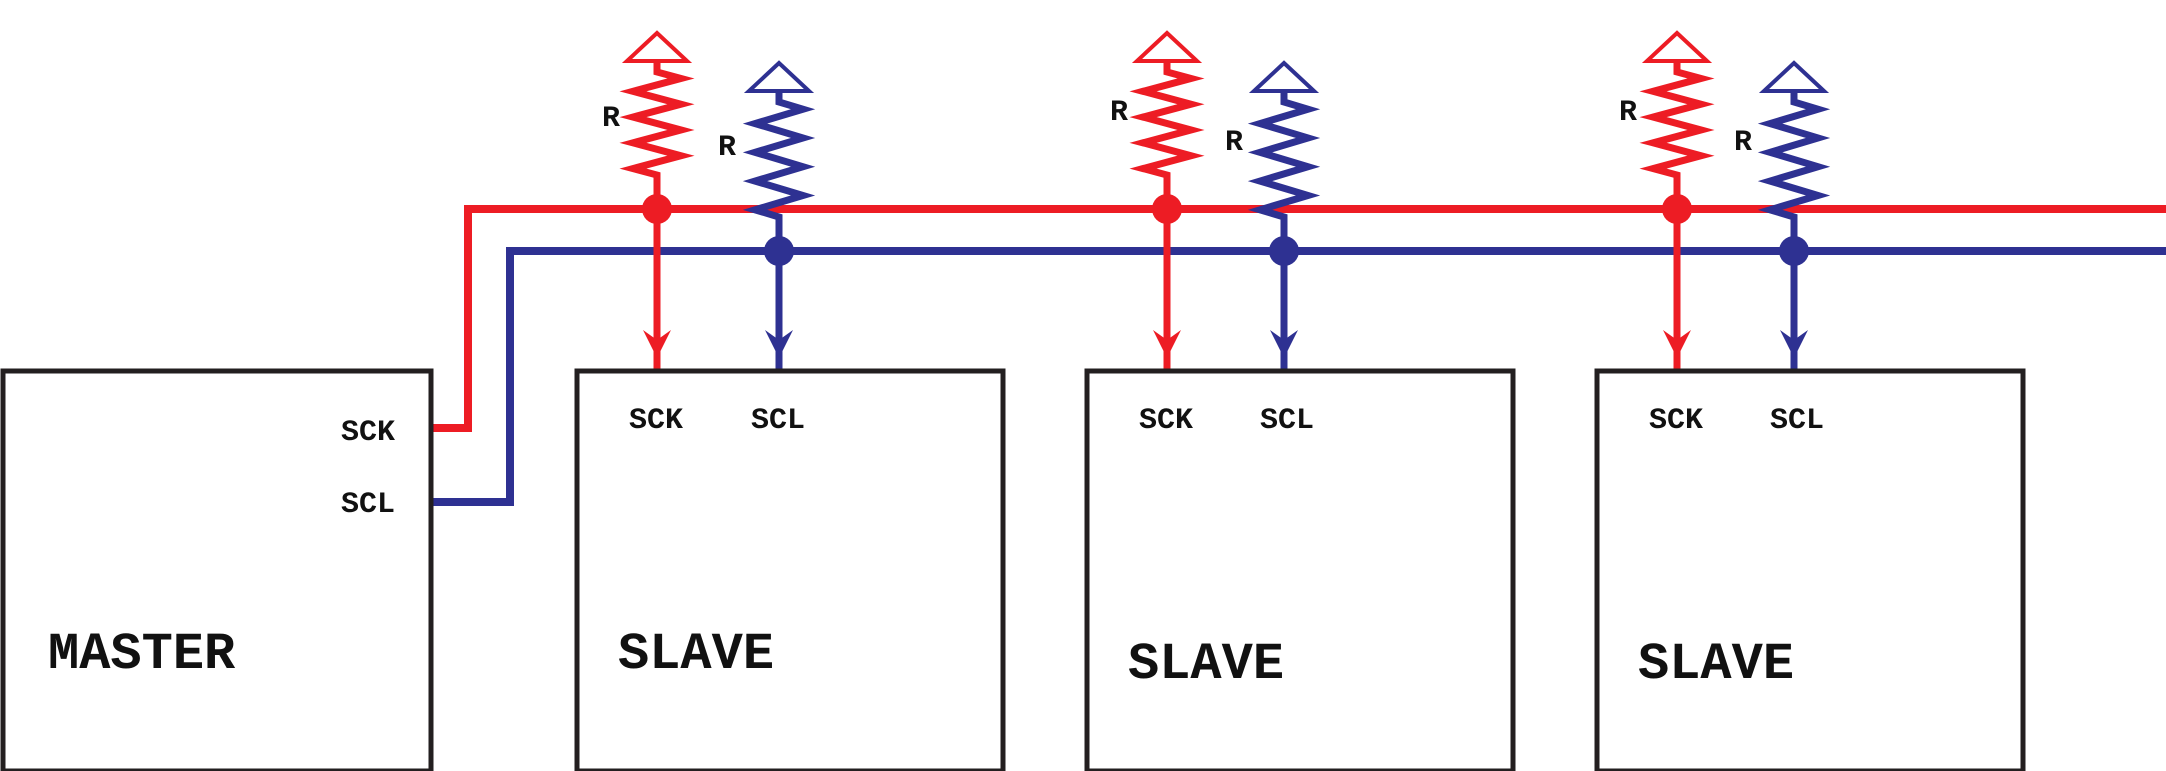  I want to click on master-title: MASTER, so click(142, 654).